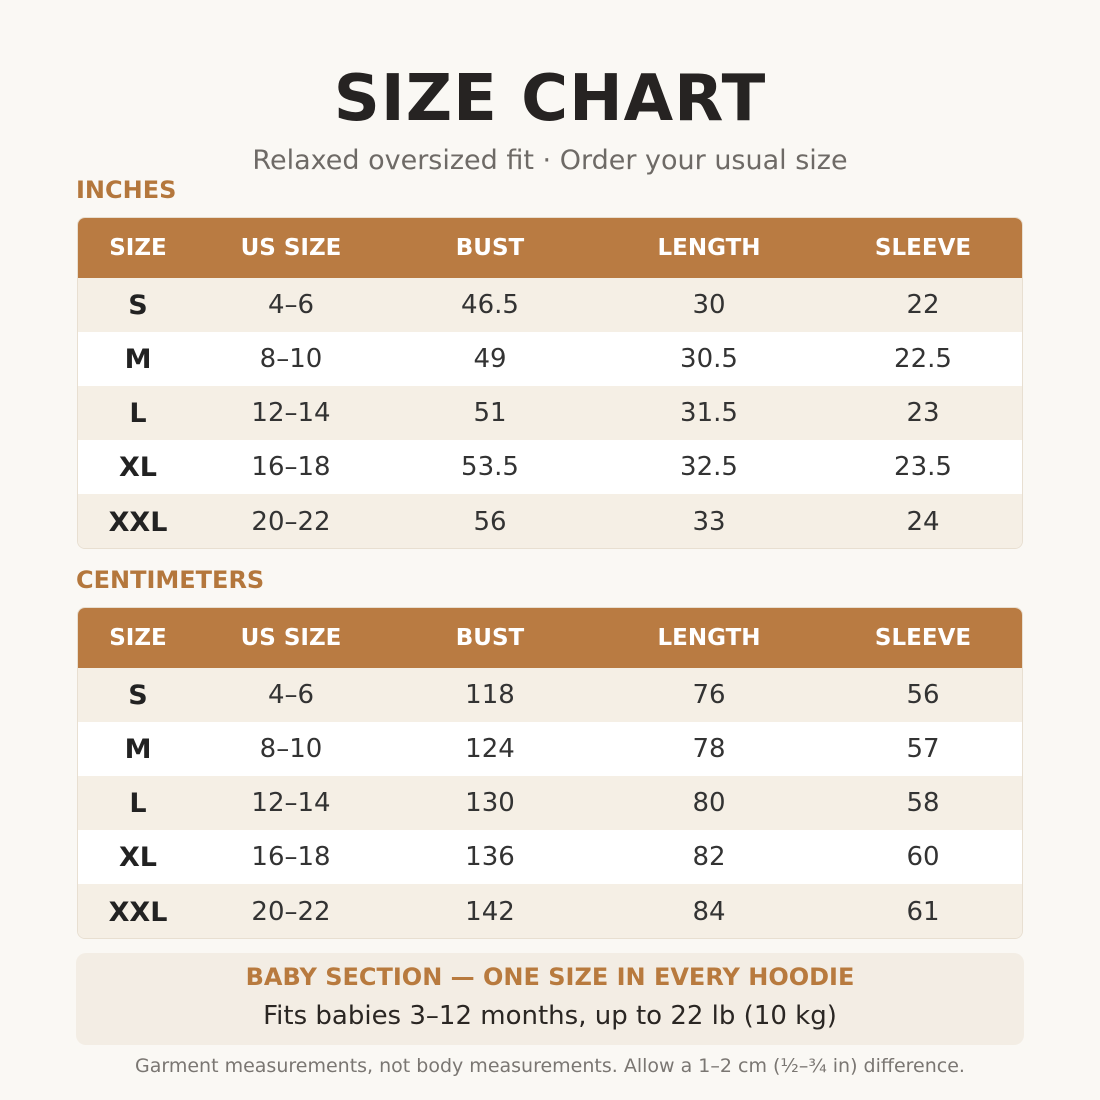 This screenshot has width=1100, height=1100. What do you see at coordinates (550, 977) in the screenshot?
I see `baby-title: BABY SECTION — ONE SIZE IN EVERY HOODIE` at bounding box center [550, 977].